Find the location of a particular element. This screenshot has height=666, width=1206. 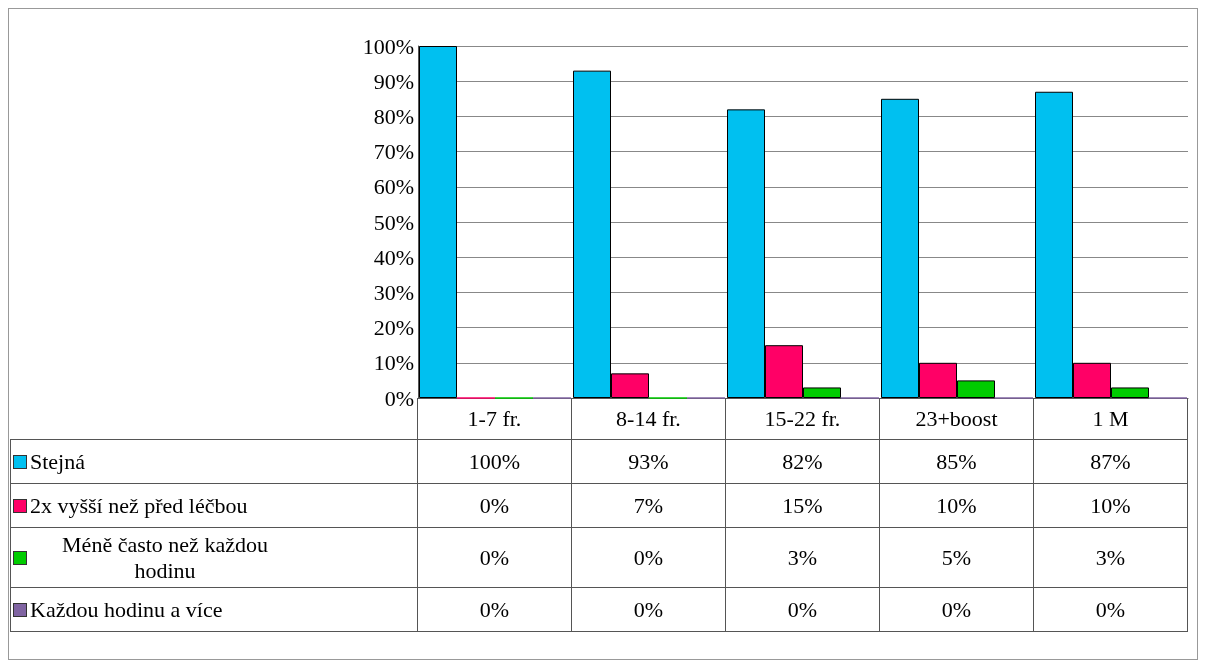

y-tick-label: 40% is located at coordinates (393, 257).